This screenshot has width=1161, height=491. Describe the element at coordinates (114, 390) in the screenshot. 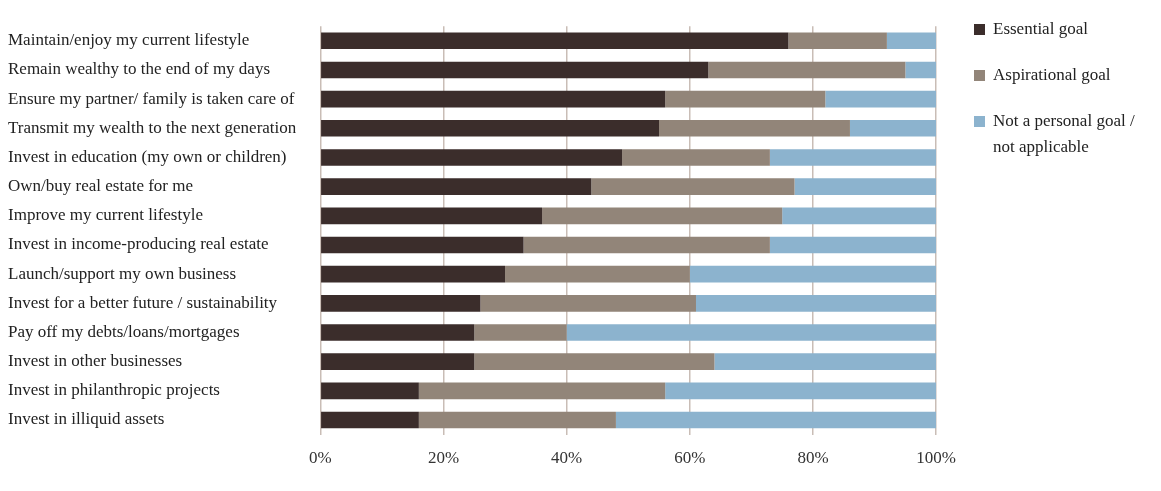

I see `y-tick-label: Invest in philanthropic projects` at that location.